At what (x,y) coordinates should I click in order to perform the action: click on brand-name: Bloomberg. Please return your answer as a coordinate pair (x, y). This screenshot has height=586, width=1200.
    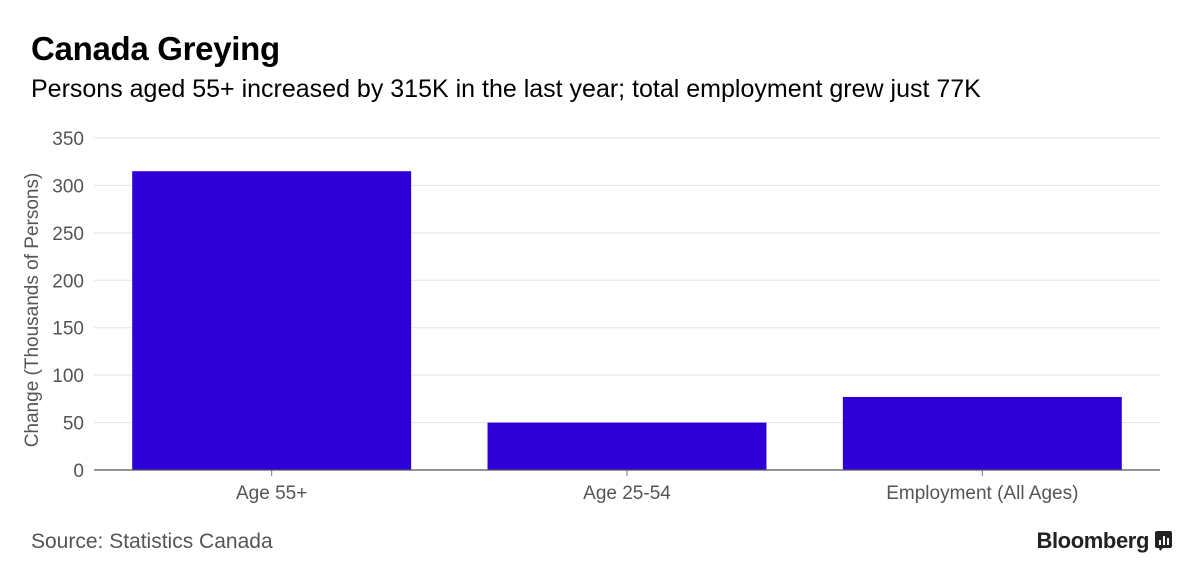
    Looking at the image, I should click on (1092, 540).